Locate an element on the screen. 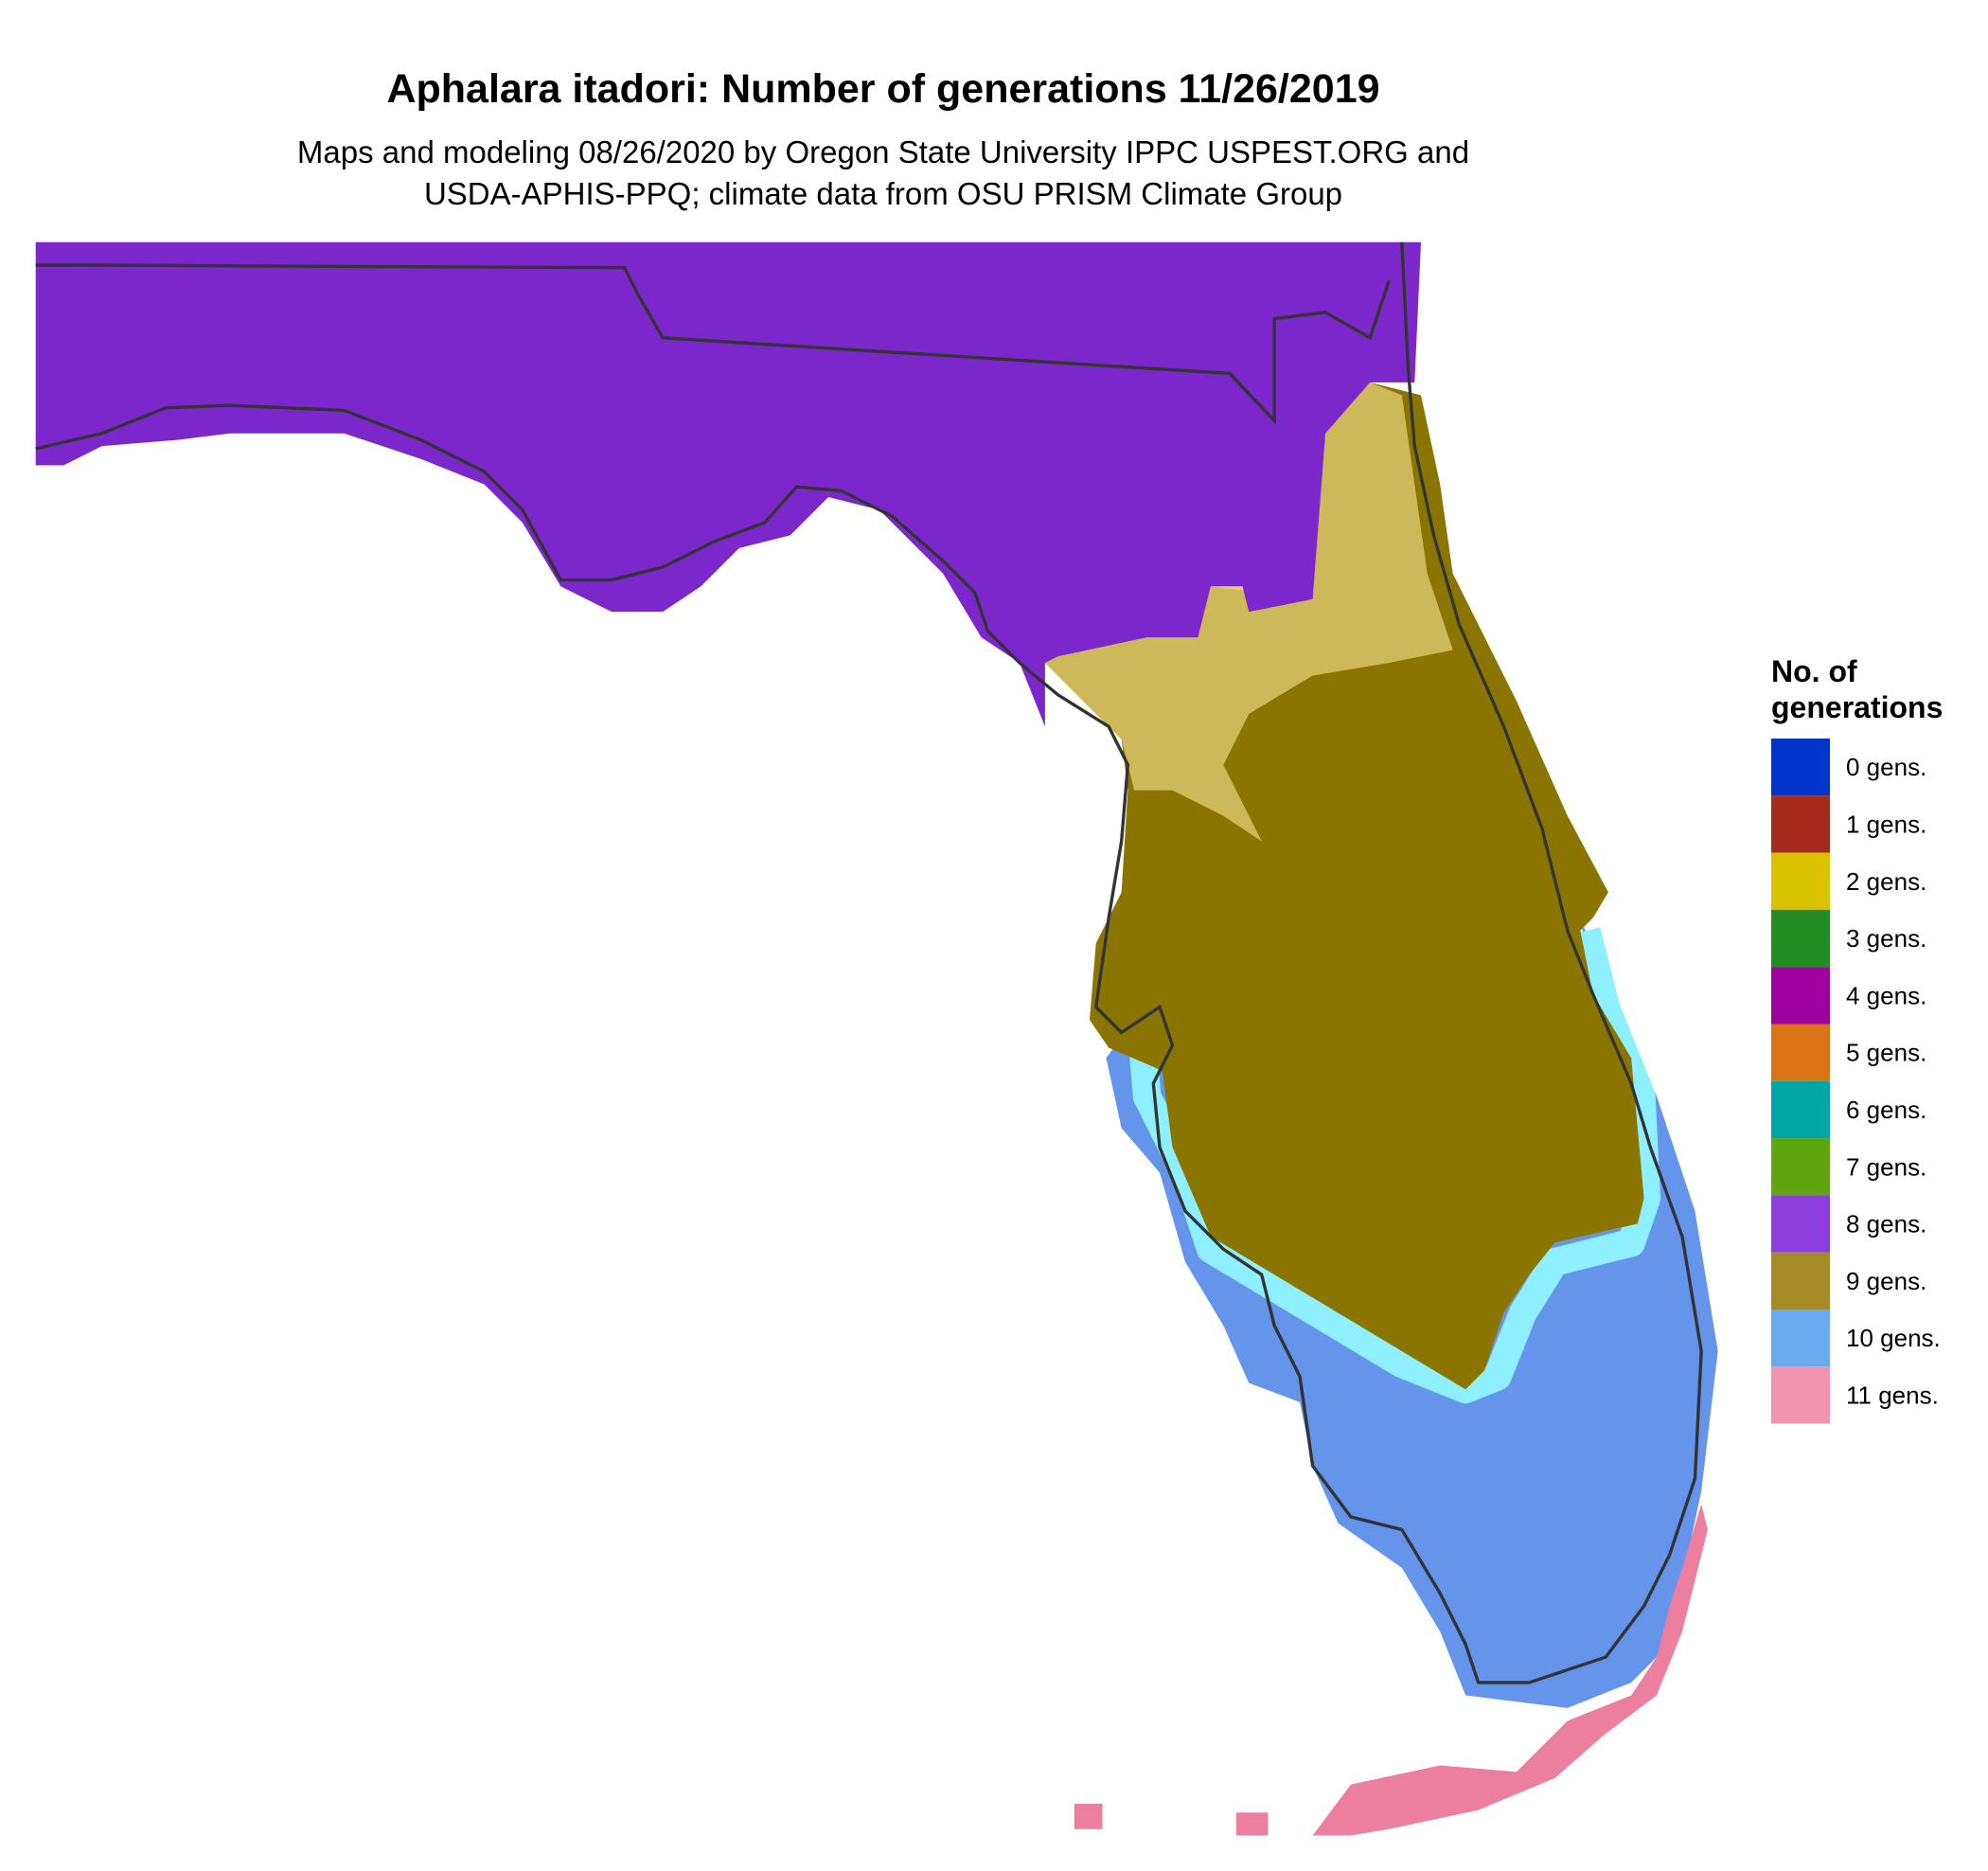 The image size is (1988, 1871). legend-label: 2 gens. is located at coordinates (1886, 881).